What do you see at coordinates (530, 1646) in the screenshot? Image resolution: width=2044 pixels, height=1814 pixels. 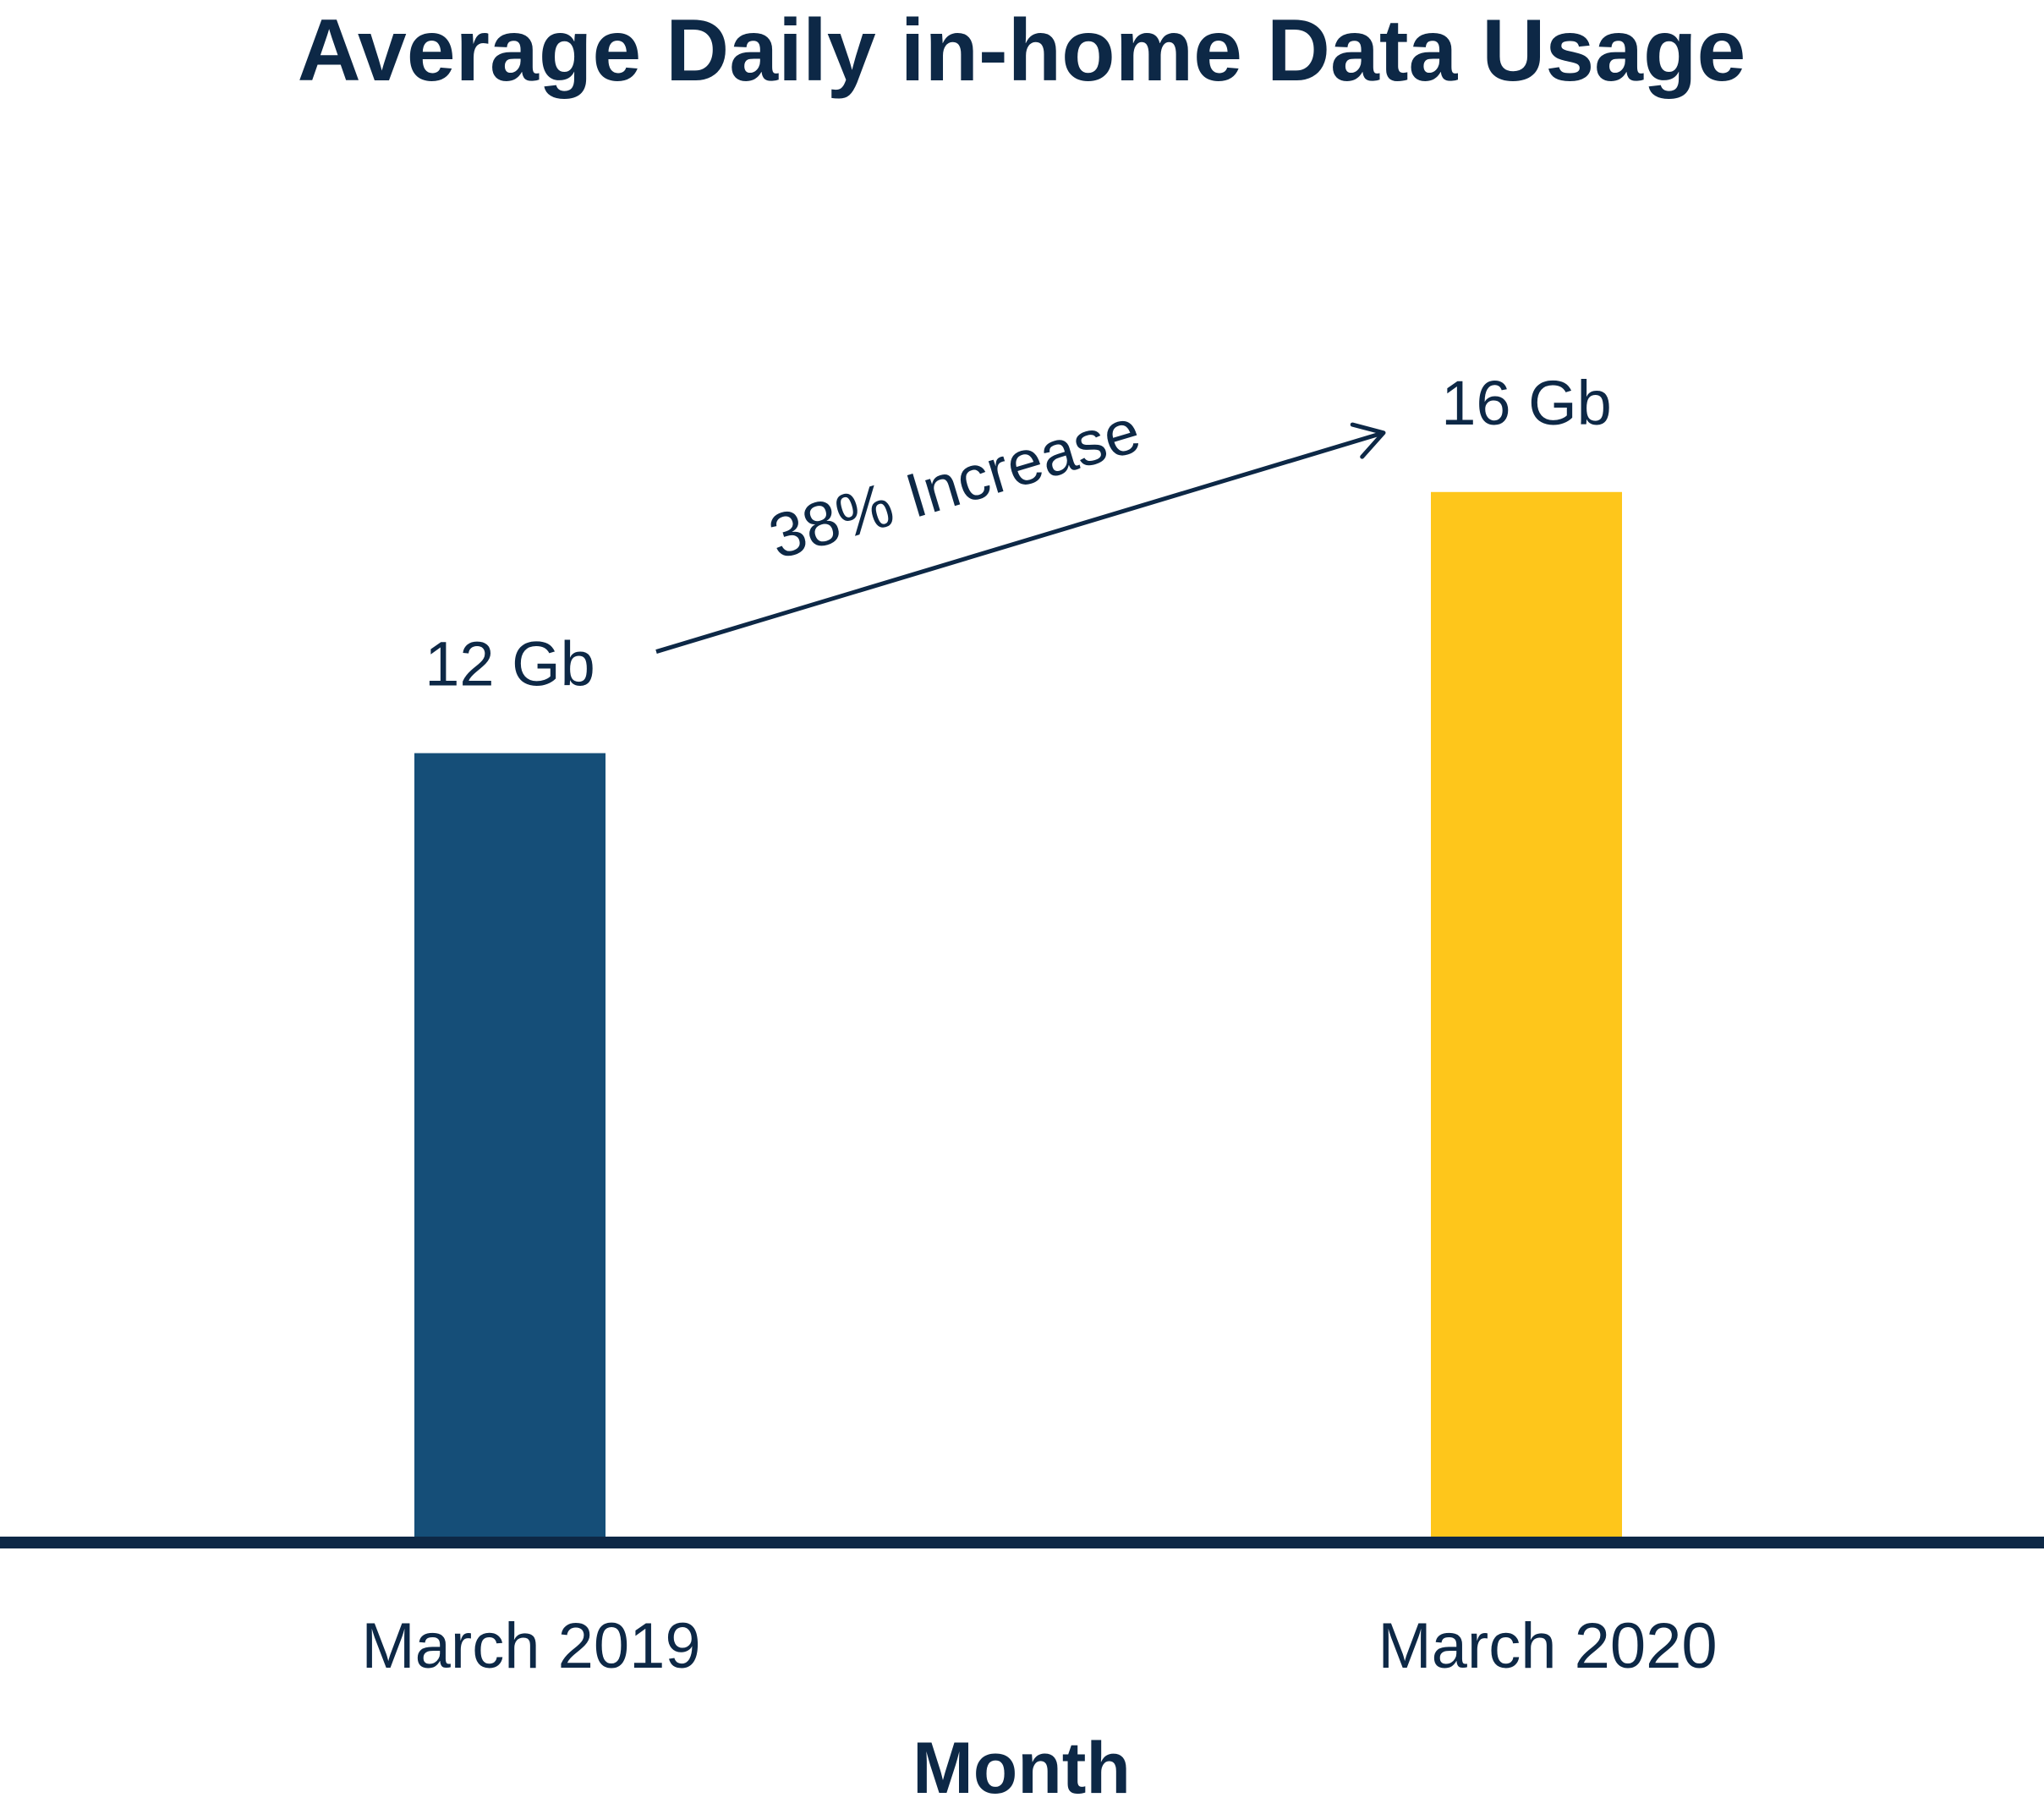 I see `x-tick-label-1: March 2019` at bounding box center [530, 1646].